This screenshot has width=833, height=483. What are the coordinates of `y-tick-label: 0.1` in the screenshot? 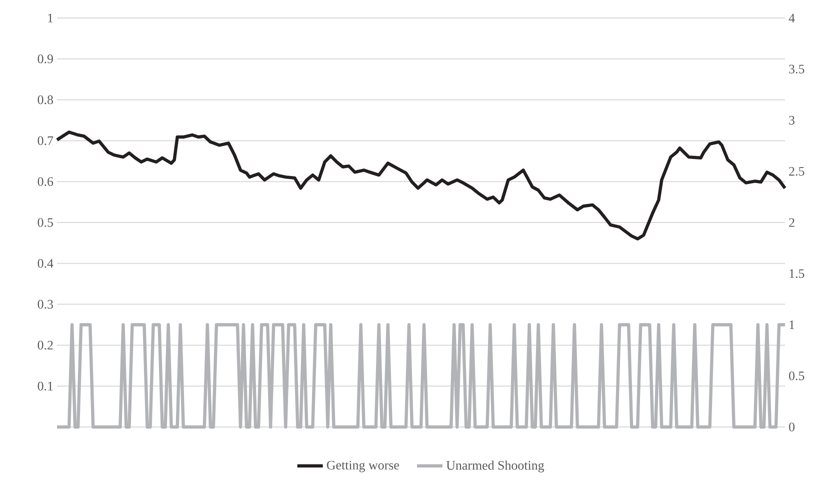 It's located at (45, 386).